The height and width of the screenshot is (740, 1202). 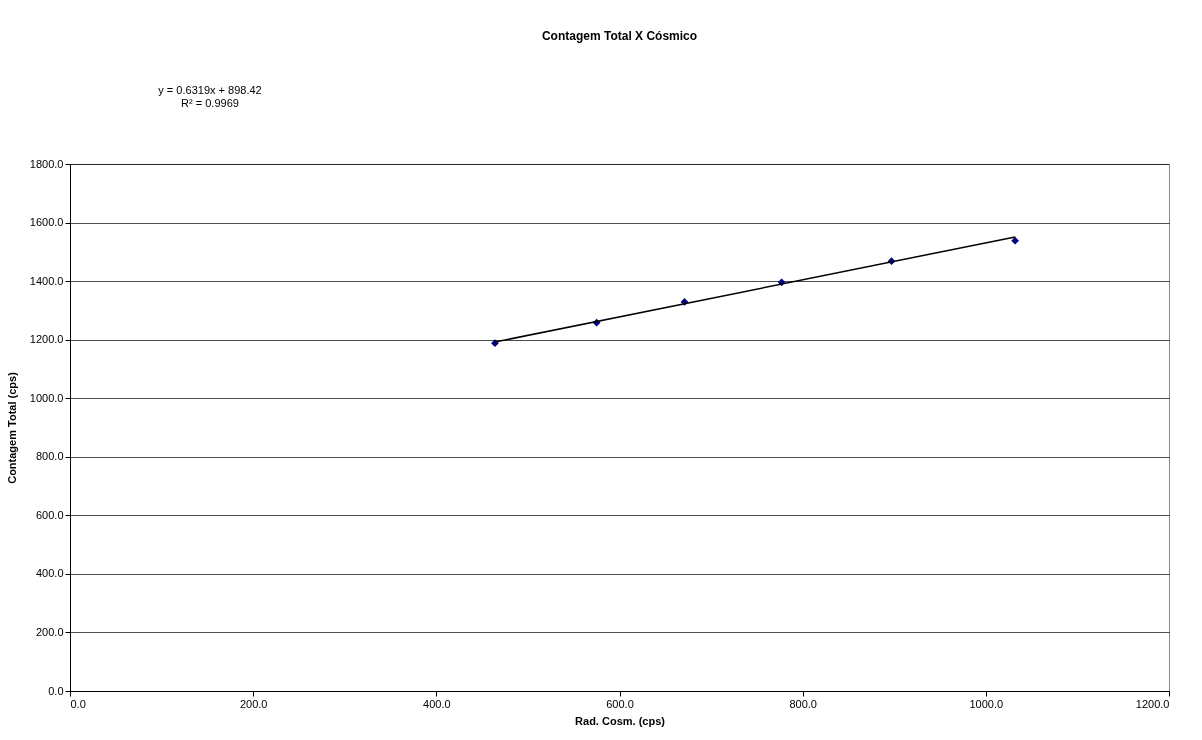 I want to click on y-tick-label: 1400.0, so click(x=46, y=280).